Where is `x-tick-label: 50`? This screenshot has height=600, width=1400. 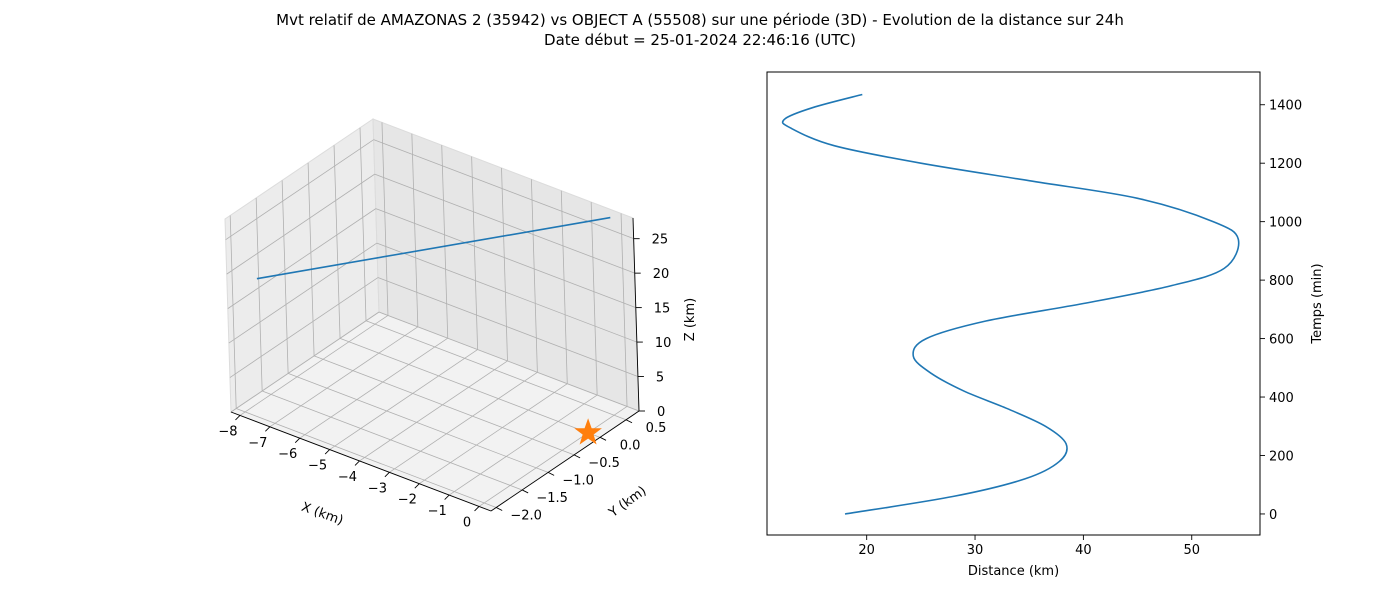
x-tick-label: 50 is located at coordinates (1191, 550).